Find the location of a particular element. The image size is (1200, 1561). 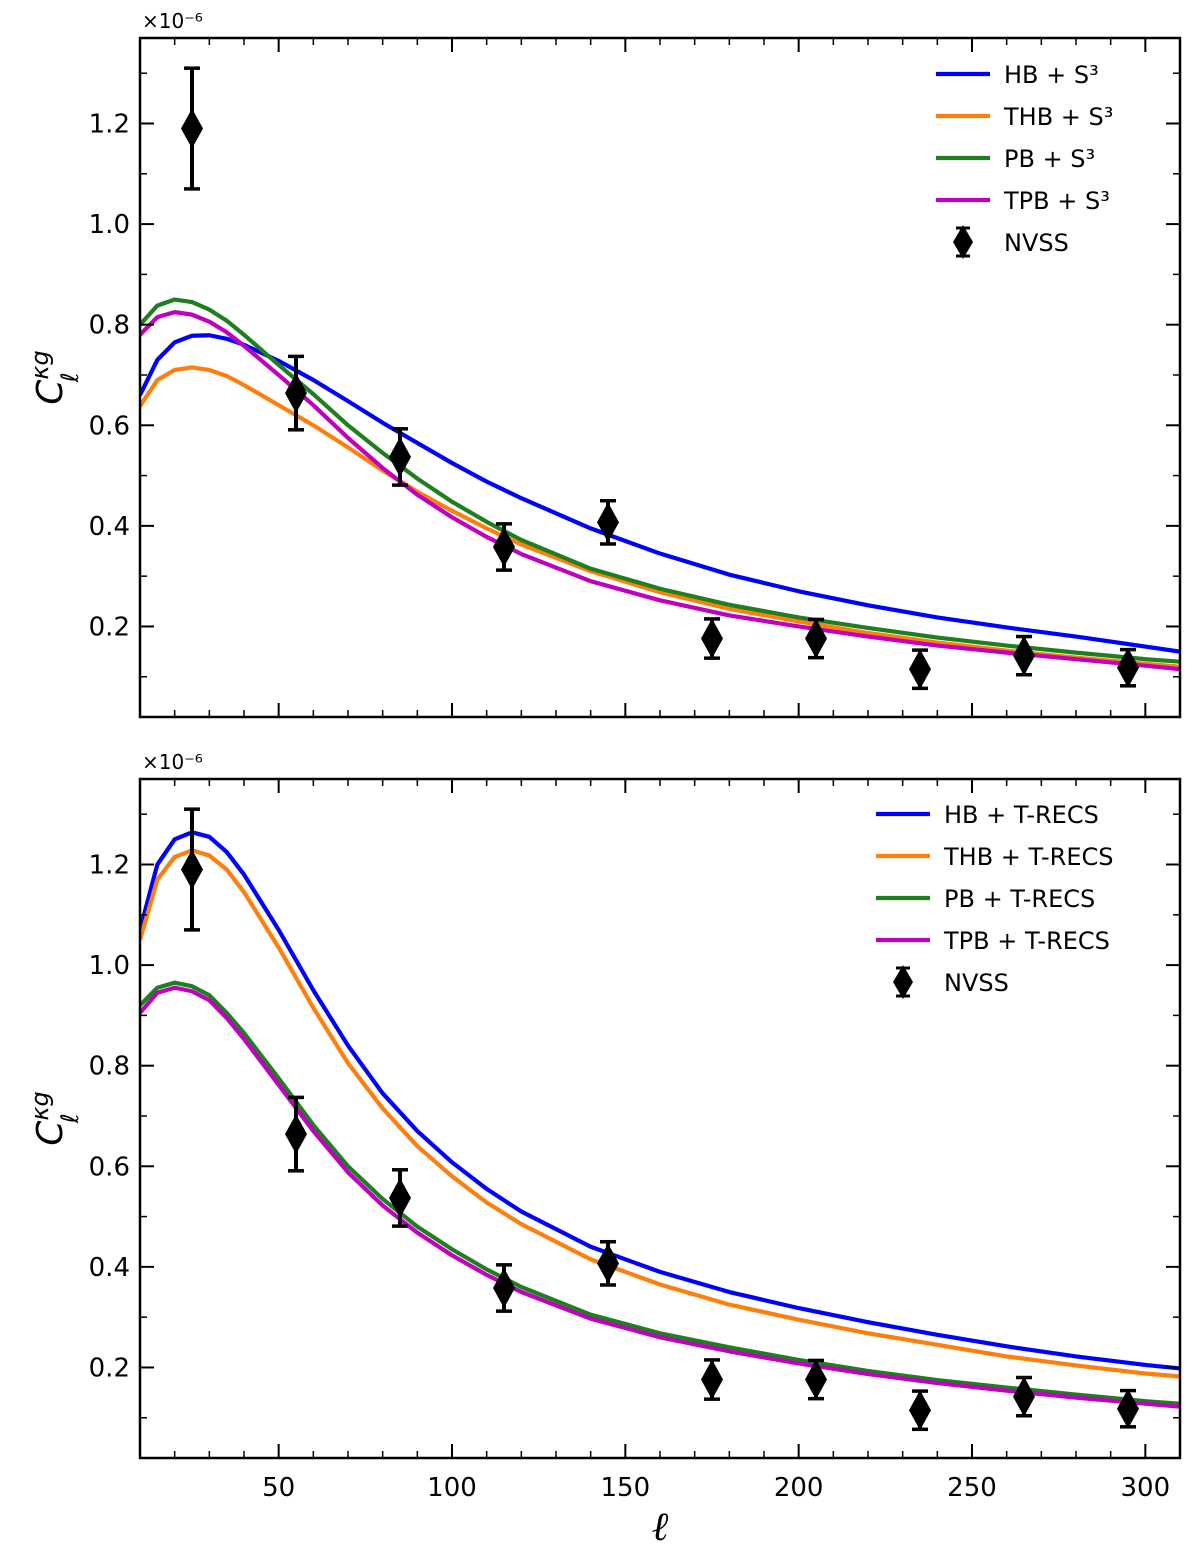

legend-item-pb-s: PB + S³ is located at coordinates (1015, 159).